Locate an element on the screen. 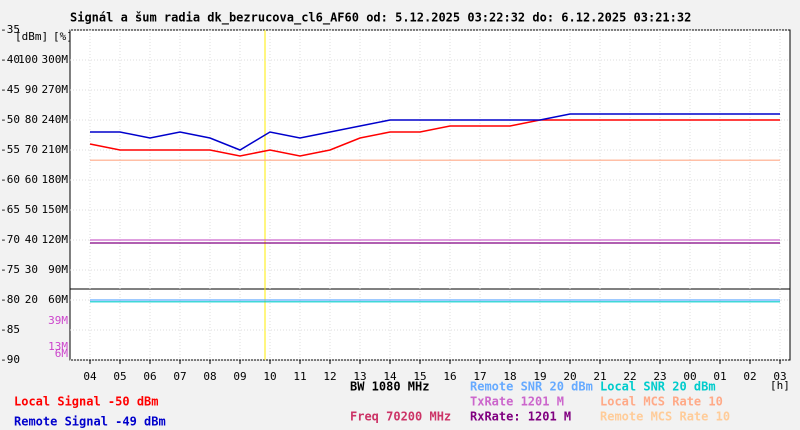  y3-tick-label: 150M is located at coordinates (55, 209).